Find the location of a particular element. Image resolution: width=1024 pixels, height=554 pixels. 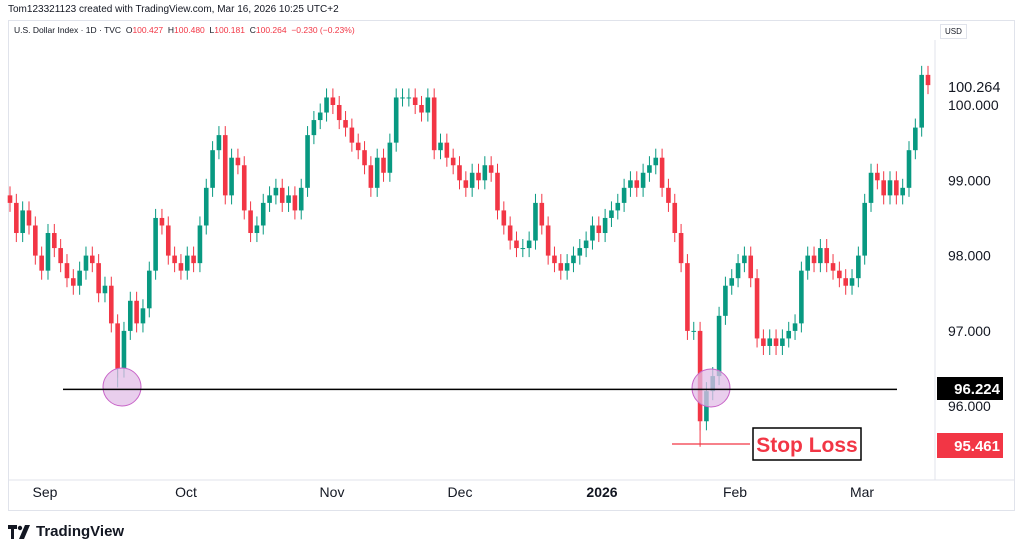

close-value: 100.264 is located at coordinates (271, 30).